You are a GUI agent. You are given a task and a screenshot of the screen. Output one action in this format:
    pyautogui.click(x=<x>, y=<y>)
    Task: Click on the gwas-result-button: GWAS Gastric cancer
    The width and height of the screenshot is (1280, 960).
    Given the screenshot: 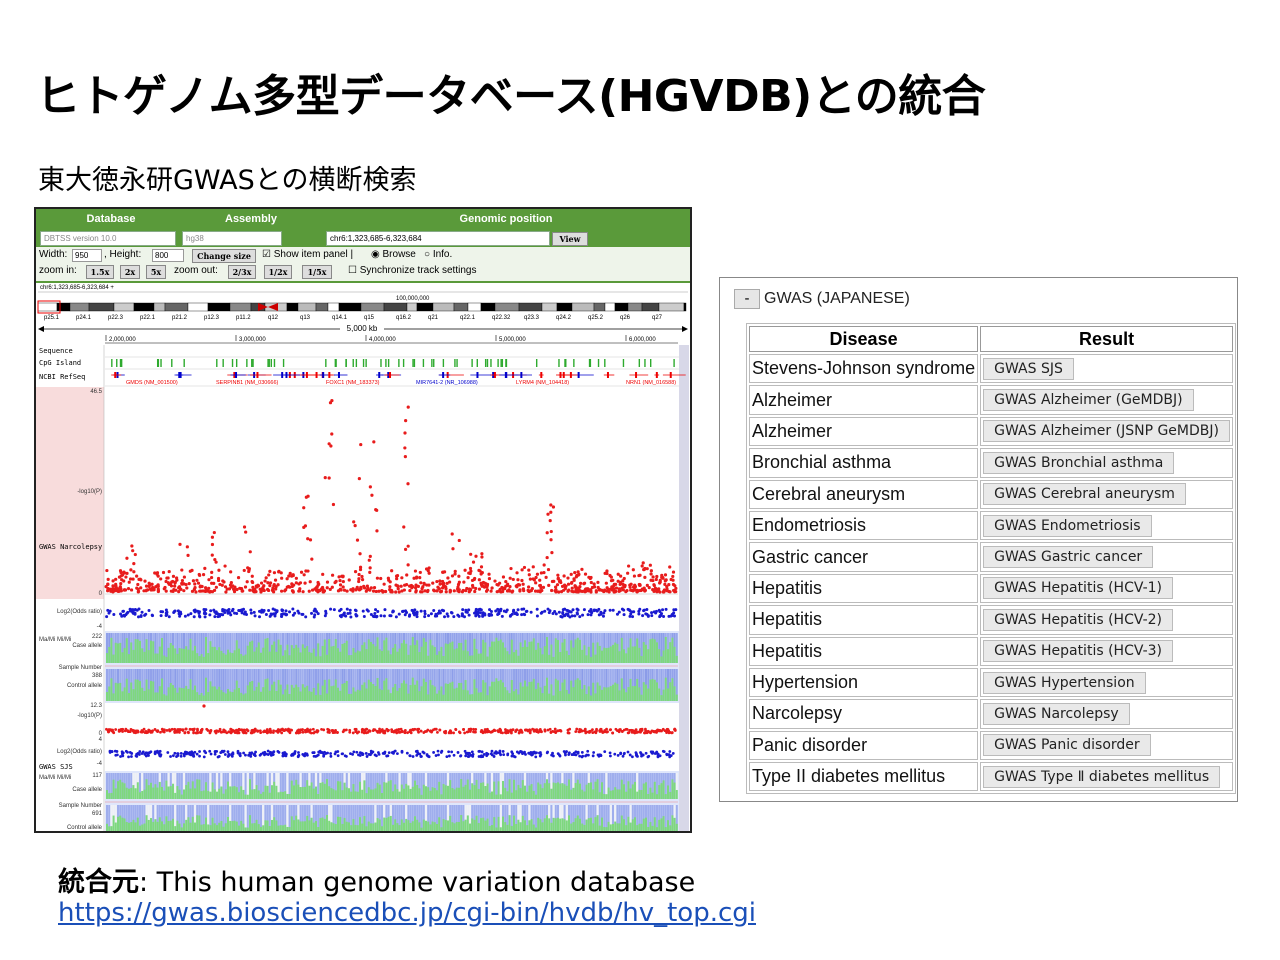 What is the action you would take?
    pyautogui.click(x=1068, y=557)
    